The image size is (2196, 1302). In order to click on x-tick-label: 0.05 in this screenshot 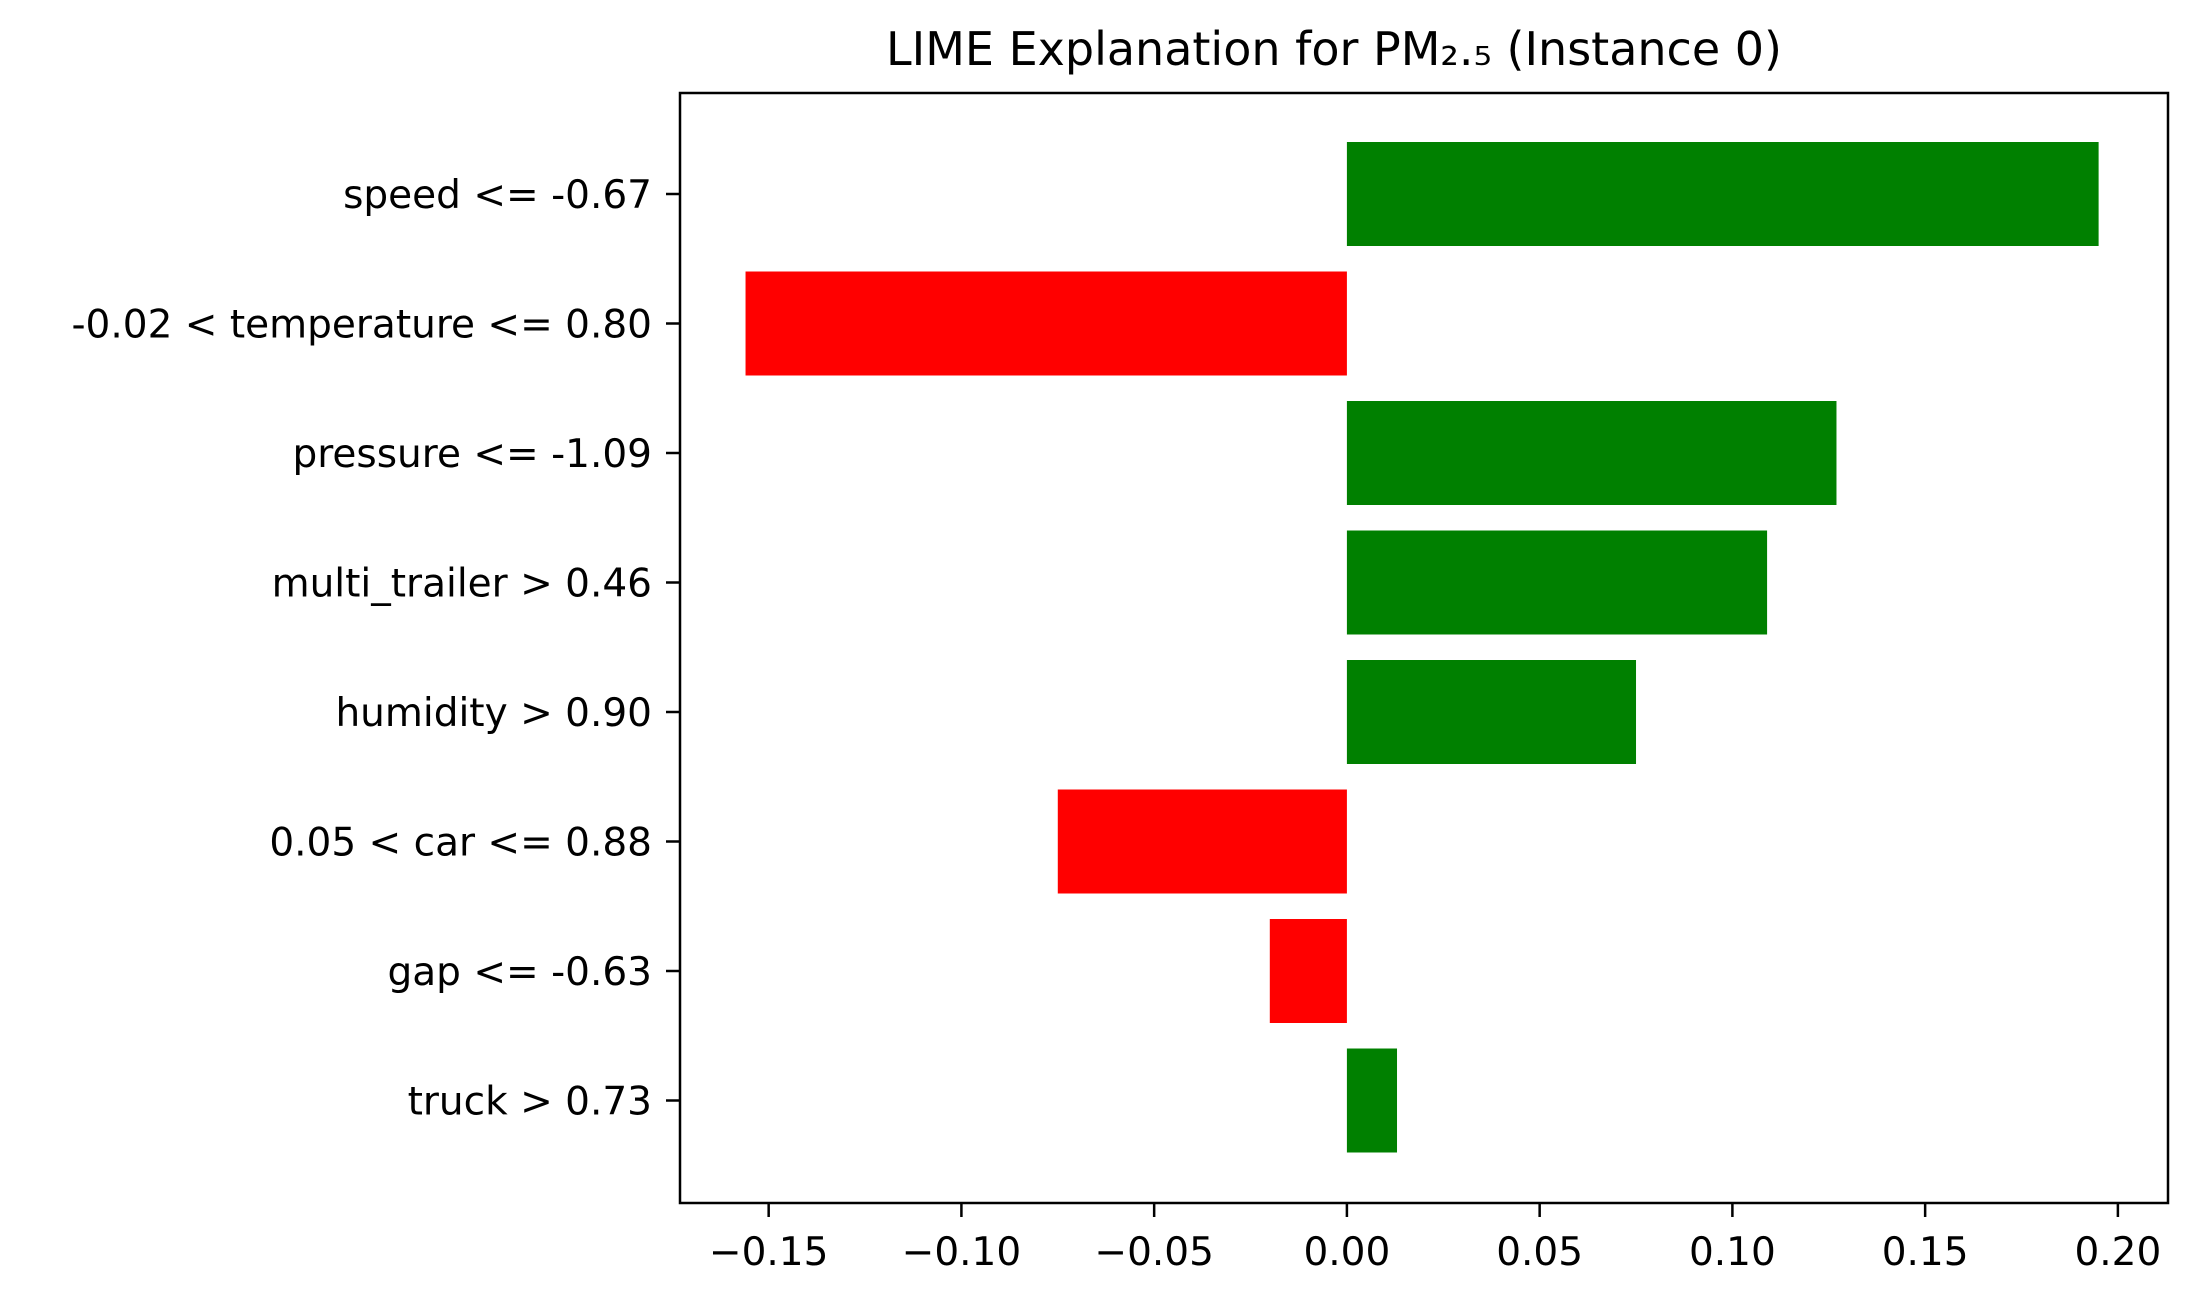, I will do `click(1539, 1252)`.